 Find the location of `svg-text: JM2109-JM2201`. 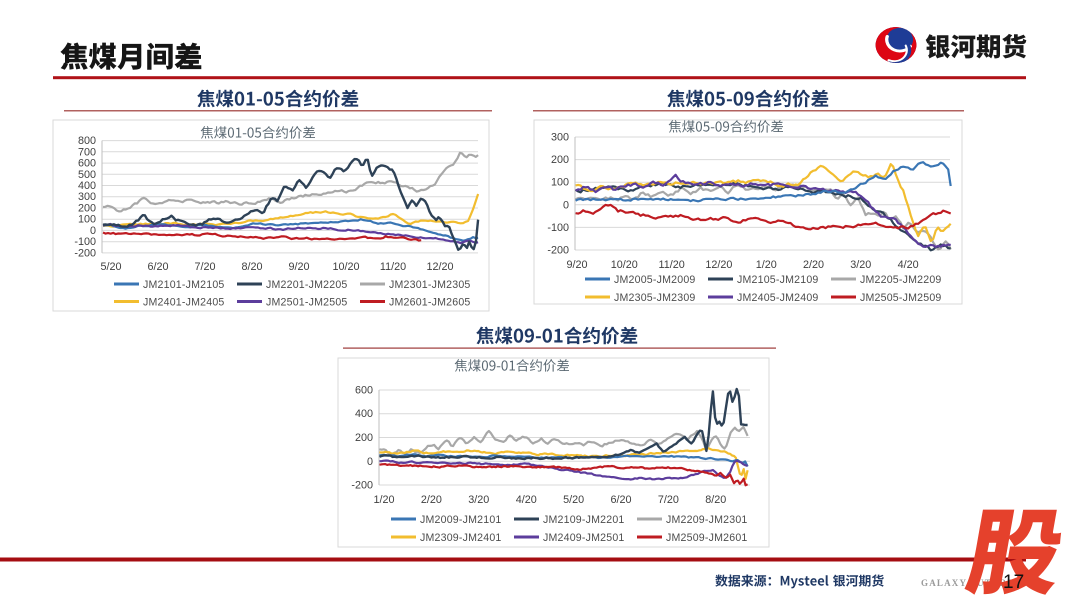

svg-text: JM2109-JM2201 is located at coordinates (584, 520).